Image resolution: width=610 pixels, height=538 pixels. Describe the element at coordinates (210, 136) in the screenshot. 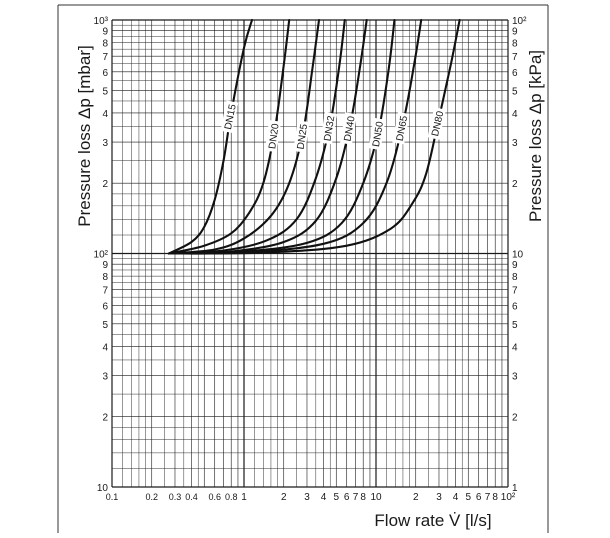

I see `series-line-dn15` at that location.